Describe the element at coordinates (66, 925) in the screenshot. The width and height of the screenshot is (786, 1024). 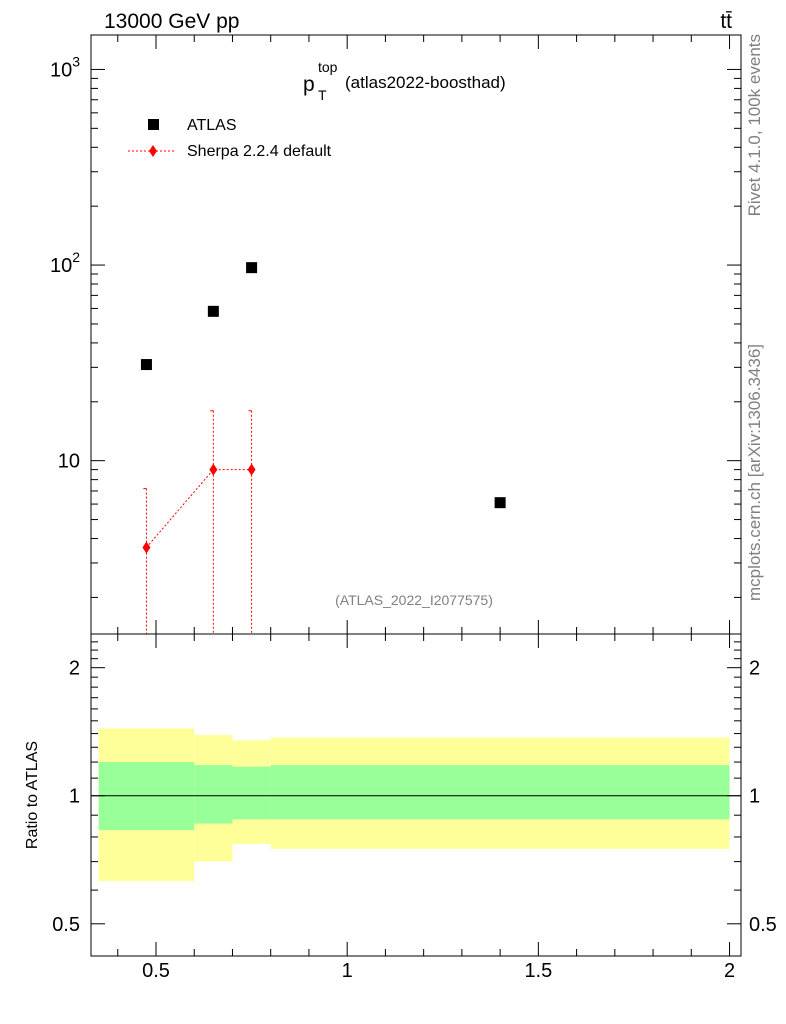
I see `ratio-y-tick-label-left: 0.5` at that location.